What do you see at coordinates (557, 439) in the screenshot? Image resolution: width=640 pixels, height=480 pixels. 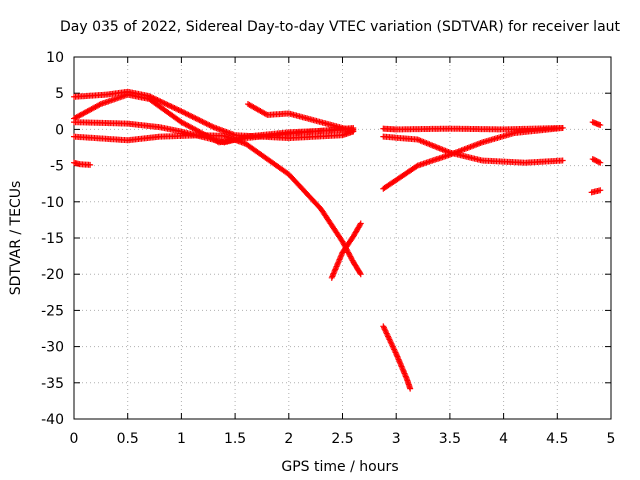 I see `x-tick-label: 4.5` at bounding box center [557, 439].